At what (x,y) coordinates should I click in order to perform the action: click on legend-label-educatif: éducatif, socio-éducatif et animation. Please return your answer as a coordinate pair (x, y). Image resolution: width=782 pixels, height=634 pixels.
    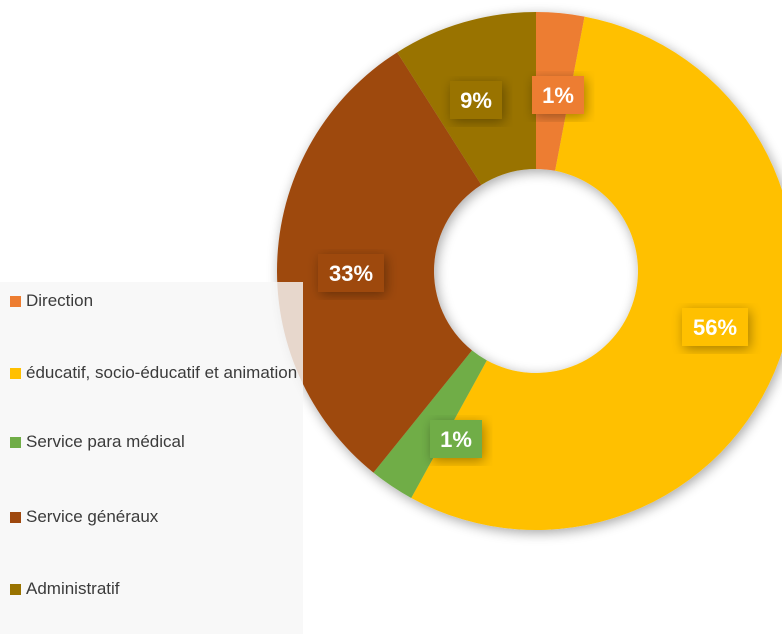
    Looking at the image, I should click on (162, 372).